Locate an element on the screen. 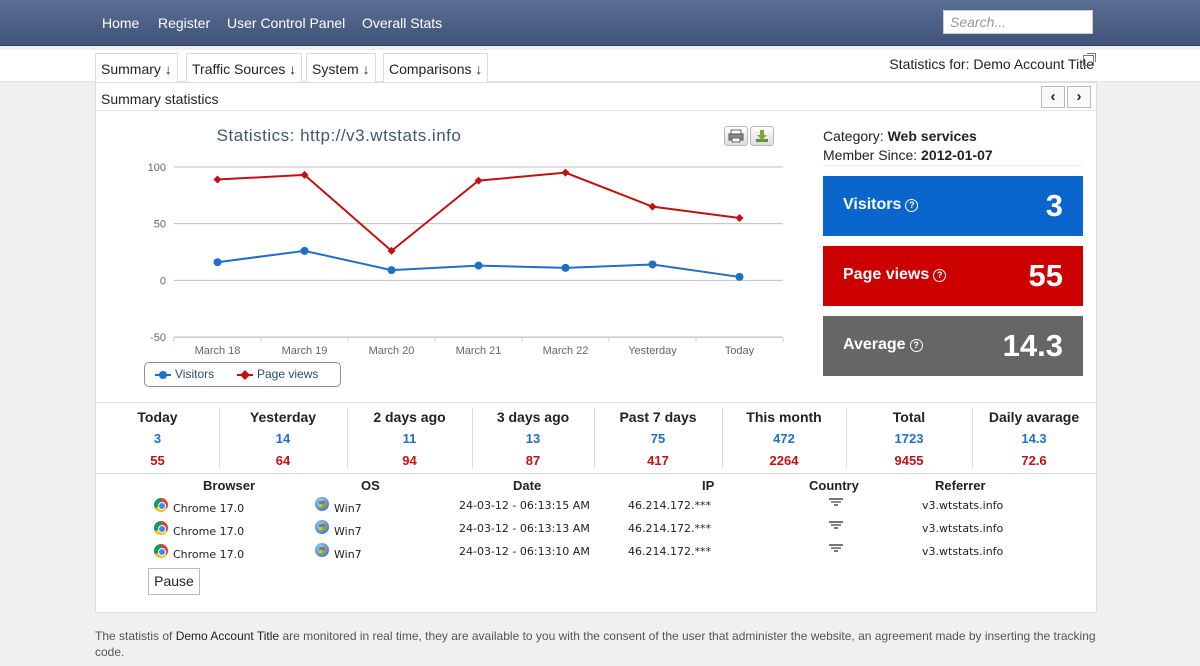 The width and height of the screenshot is (1200, 666). kpi-page-views: Page views? 55 is located at coordinates (953, 276).